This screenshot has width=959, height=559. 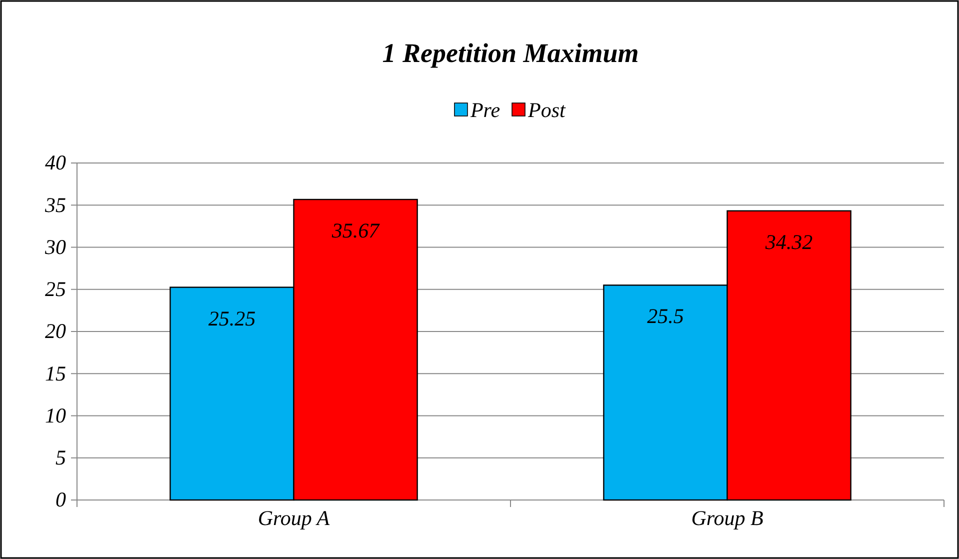 I want to click on y-tick-label: 5, so click(x=61, y=458).